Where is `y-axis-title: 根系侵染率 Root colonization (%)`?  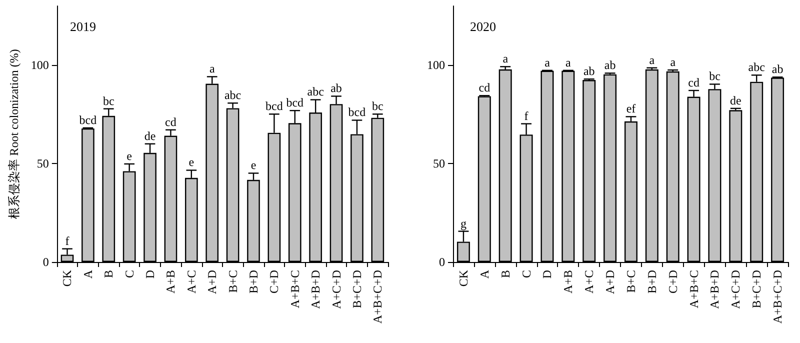
y-axis-title: 根系侵染率 Root colonization (%) is located at coordinates (14, 134).